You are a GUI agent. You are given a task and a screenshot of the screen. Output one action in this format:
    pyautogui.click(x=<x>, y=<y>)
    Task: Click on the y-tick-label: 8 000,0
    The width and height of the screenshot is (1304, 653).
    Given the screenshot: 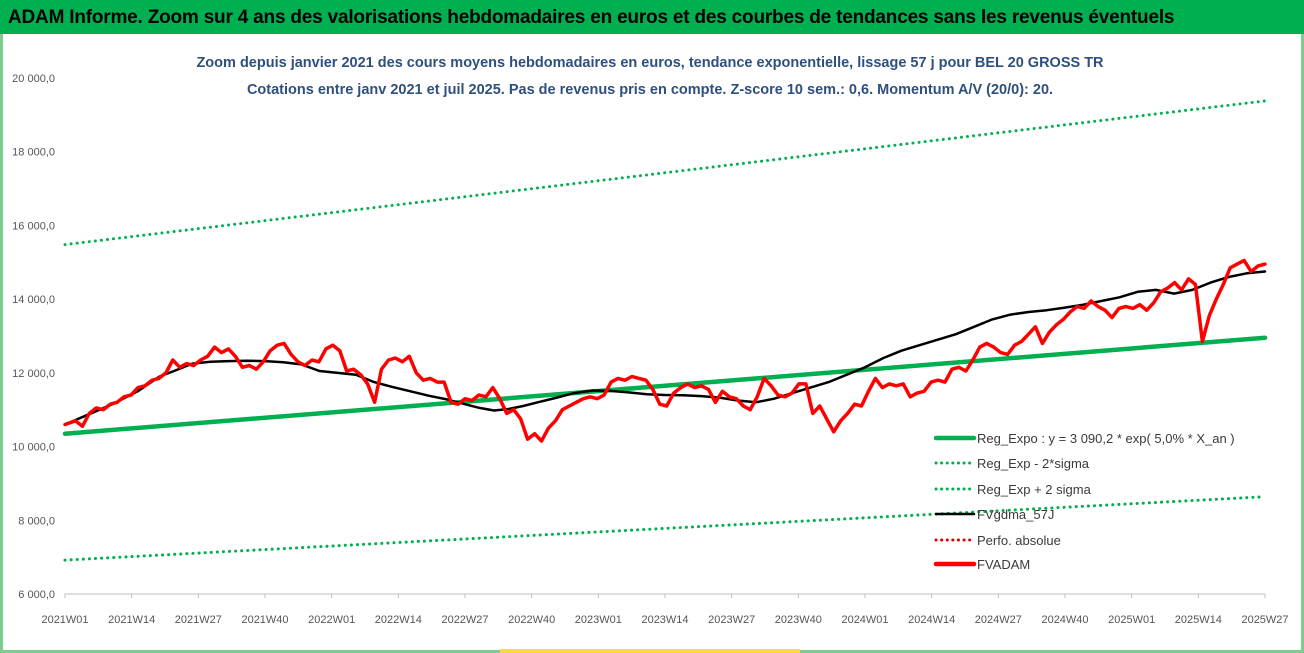 What is the action you would take?
    pyautogui.click(x=36, y=521)
    